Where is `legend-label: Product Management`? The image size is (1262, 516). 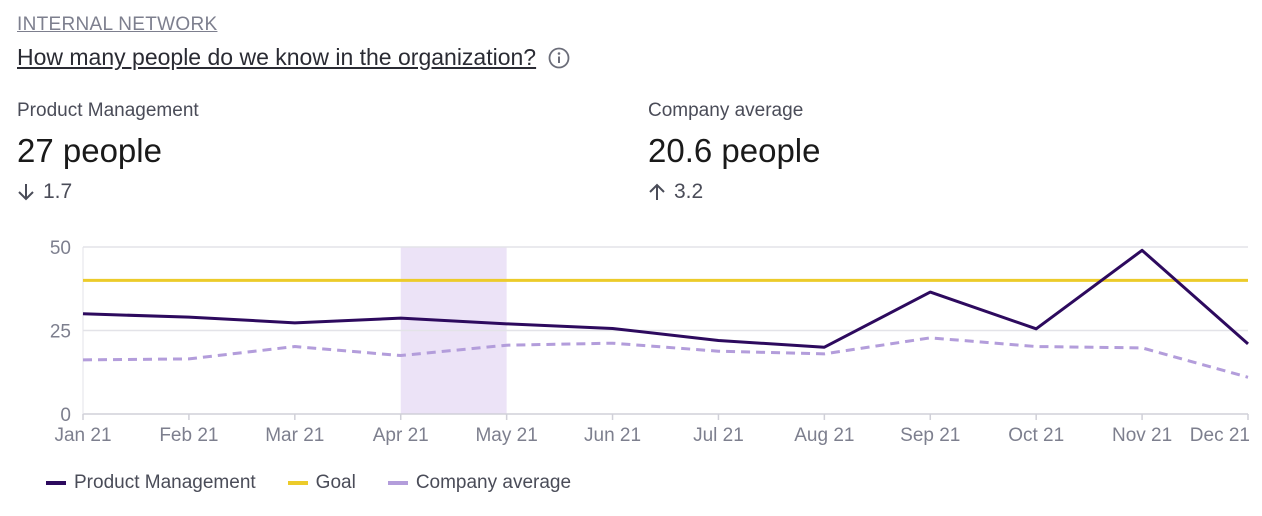 legend-label: Product Management is located at coordinates (165, 482).